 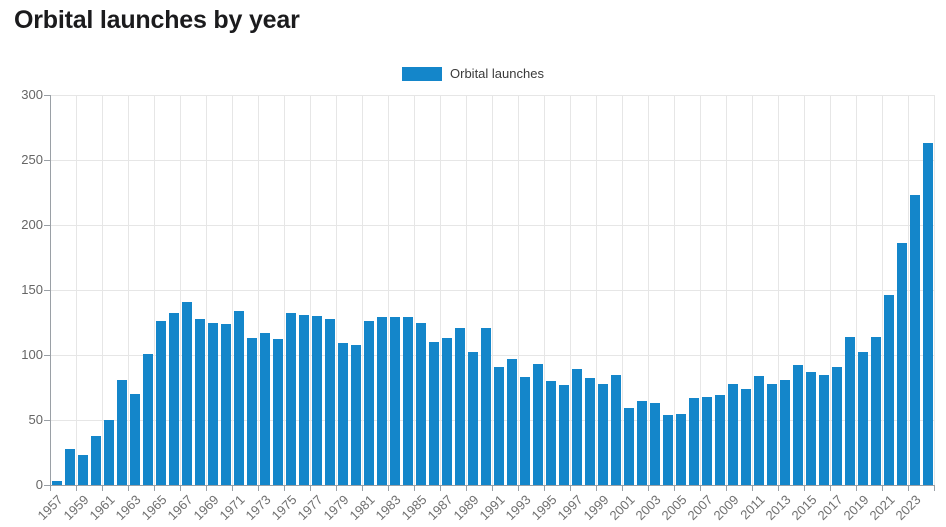 I want to click on bar-2022, so click(x=901, y=364).